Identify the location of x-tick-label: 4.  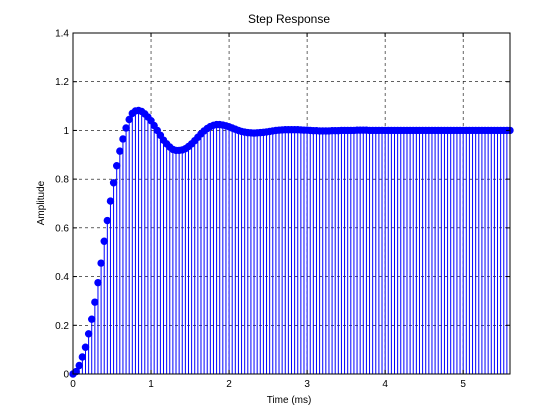
(385, 384).